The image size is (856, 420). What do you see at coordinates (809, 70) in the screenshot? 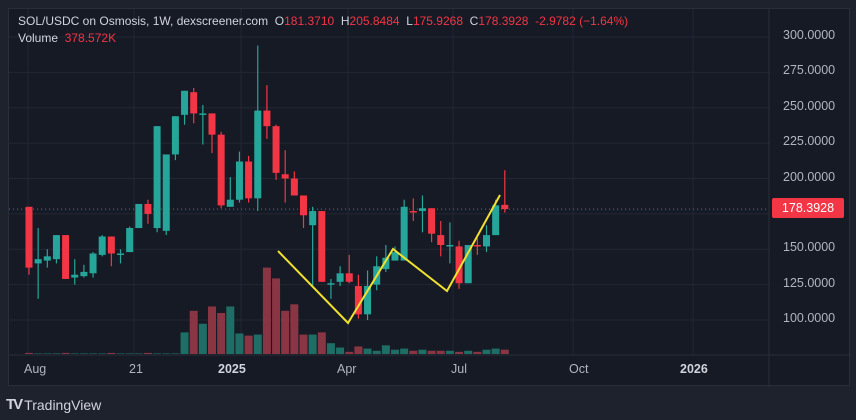
I see `y-tick-label: 275.0000` at bounding box center [809, 70].